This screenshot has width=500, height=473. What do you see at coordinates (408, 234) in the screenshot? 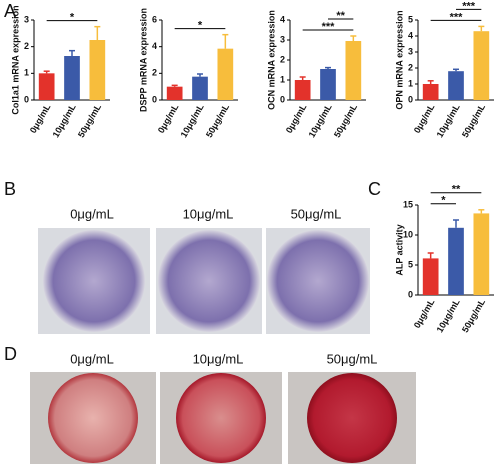
I see `y-tick-label: 10` at bounding box center [408, 234].